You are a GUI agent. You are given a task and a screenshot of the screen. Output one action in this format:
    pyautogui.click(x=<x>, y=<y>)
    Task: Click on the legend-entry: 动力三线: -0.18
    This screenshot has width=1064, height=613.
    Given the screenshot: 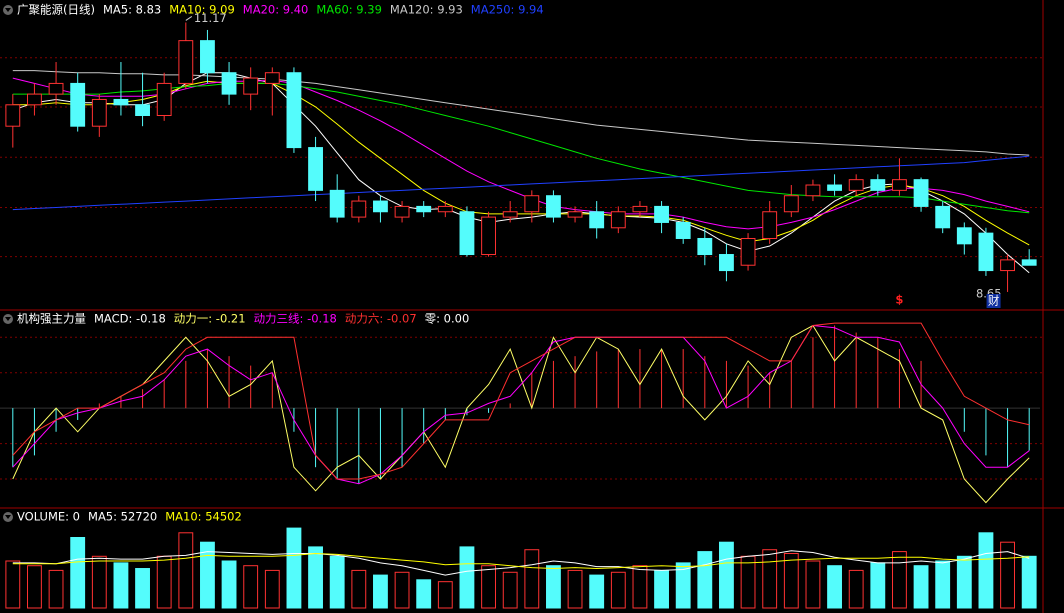 What is the action you would take?
    pyautogui.click(x=295, y=319)
    